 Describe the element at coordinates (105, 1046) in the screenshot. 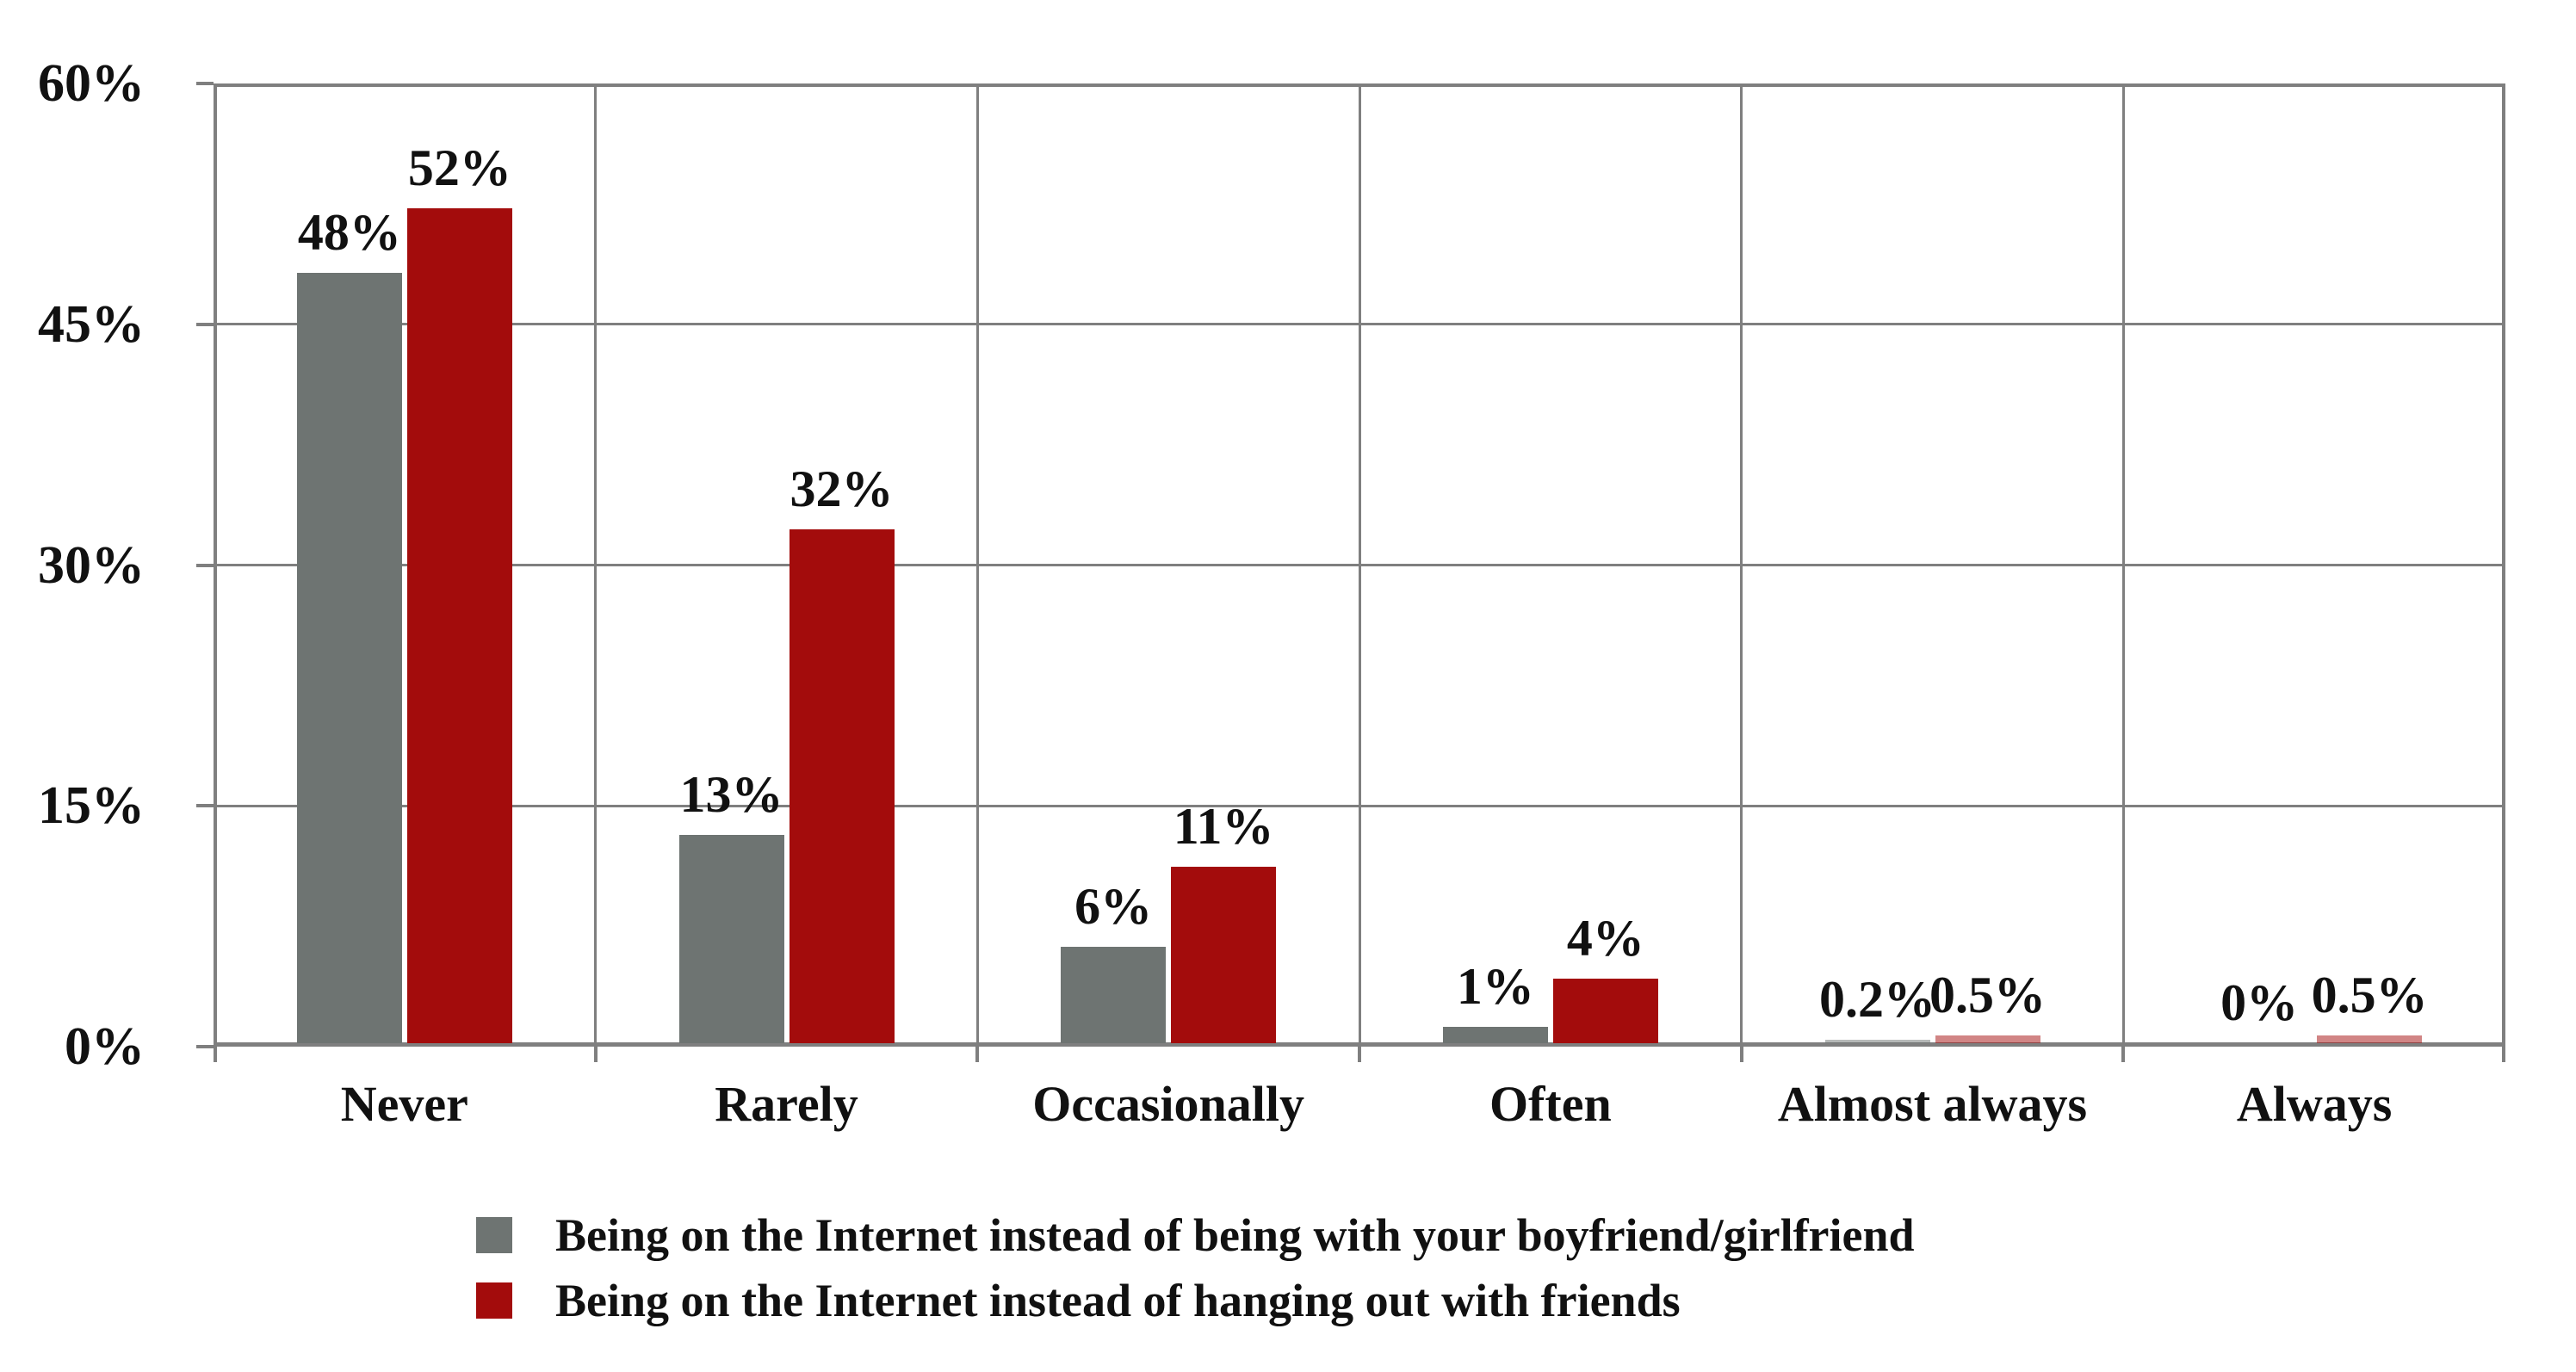

I see `y-tick-label: 0%` at that location.